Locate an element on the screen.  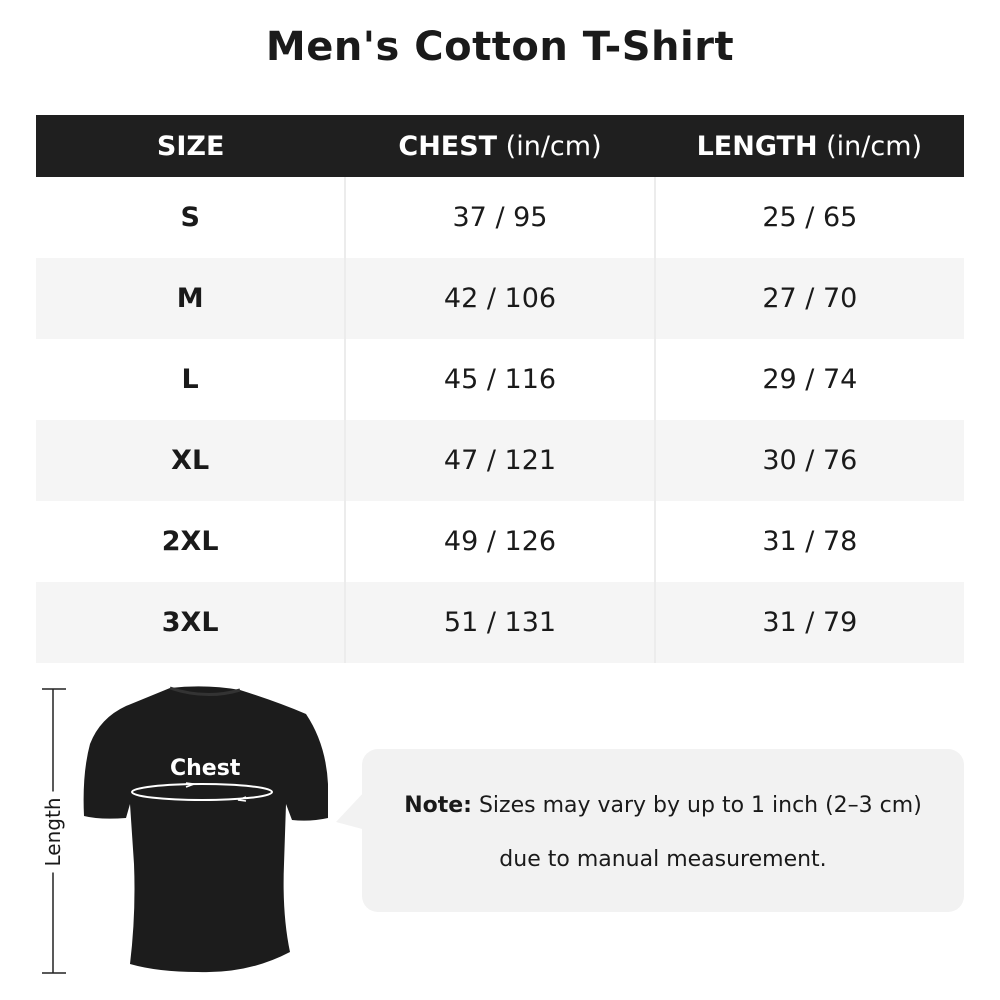
length-label: Length is located at coordinates (53, 832).